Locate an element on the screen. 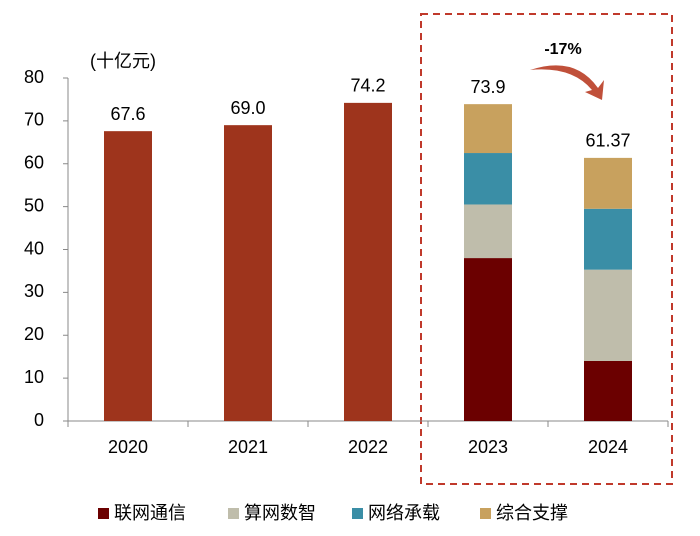 Image resolution: width=700 pixels, height=536 pixels. x-tick-label: 2024 is located at coordinates (608, 447).